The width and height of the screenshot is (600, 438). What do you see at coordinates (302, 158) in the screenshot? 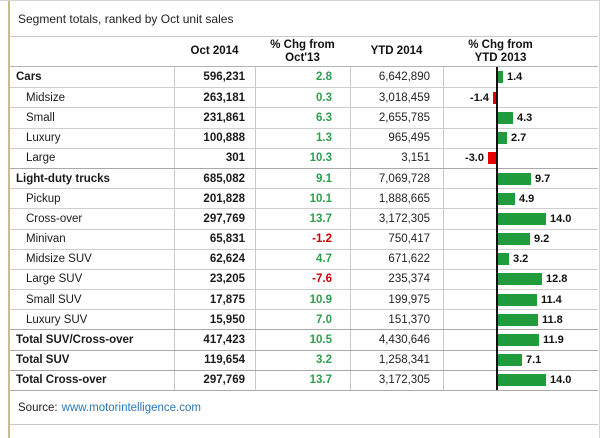
I see `chg-oct-value: 10.3` at bounding box center [302, 158].